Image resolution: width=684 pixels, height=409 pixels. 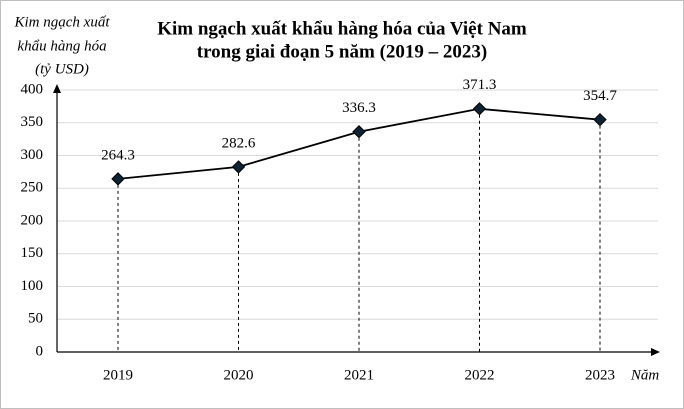 I want to click on y-tick-label: 150, so click(x=32, y=253).